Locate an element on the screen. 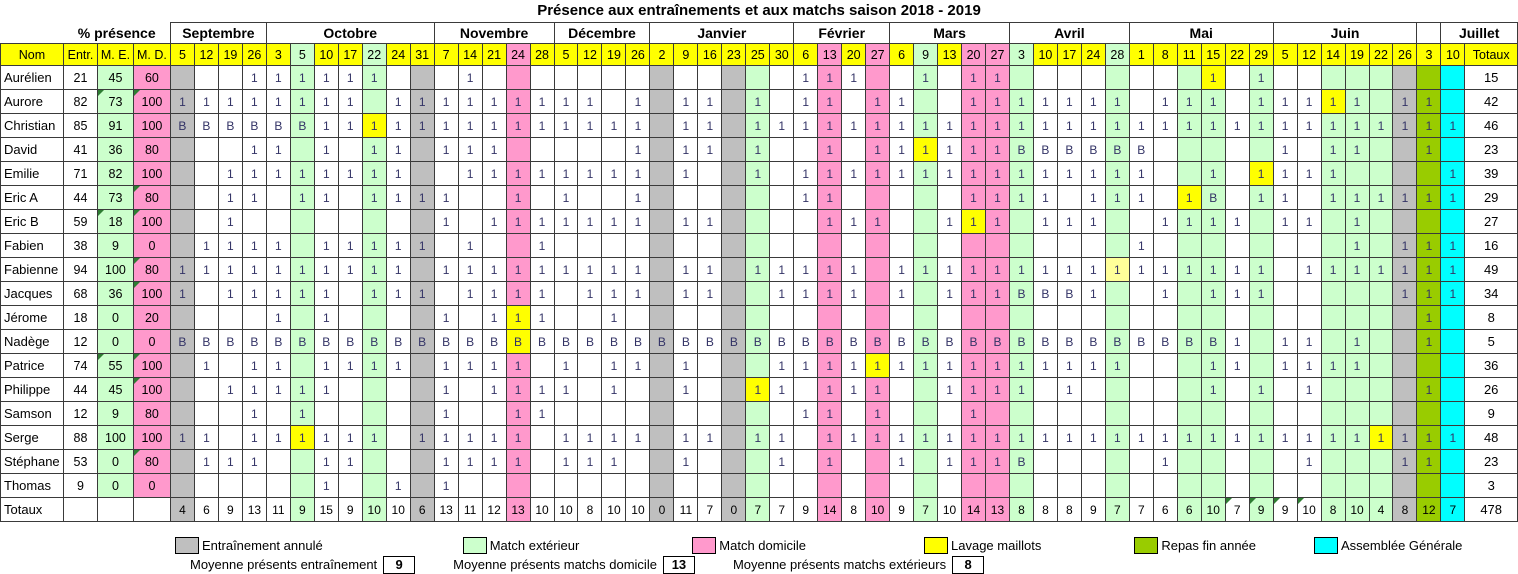 This screenshot has height=574, width=1518. row-total: 49 is located at coordinates (1491, 269).